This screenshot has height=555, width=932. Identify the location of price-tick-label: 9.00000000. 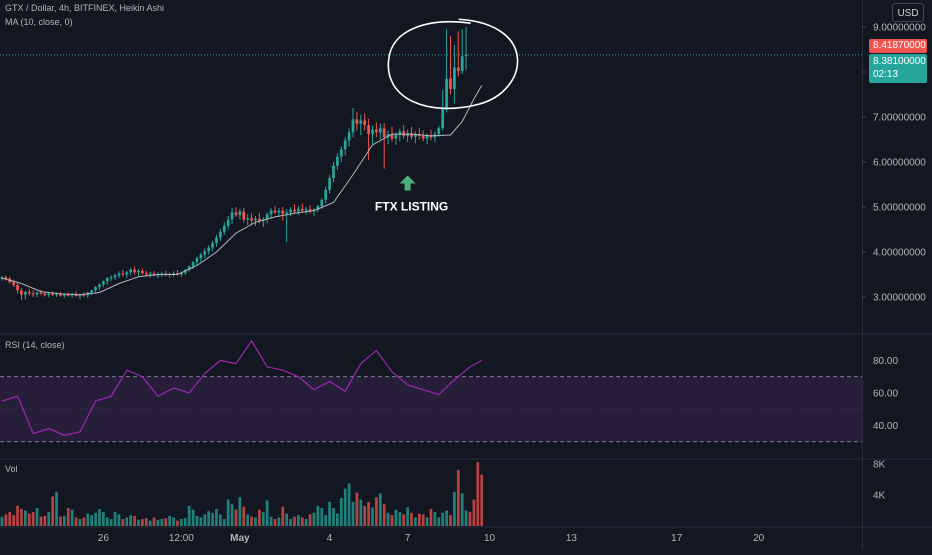
(899, 28).